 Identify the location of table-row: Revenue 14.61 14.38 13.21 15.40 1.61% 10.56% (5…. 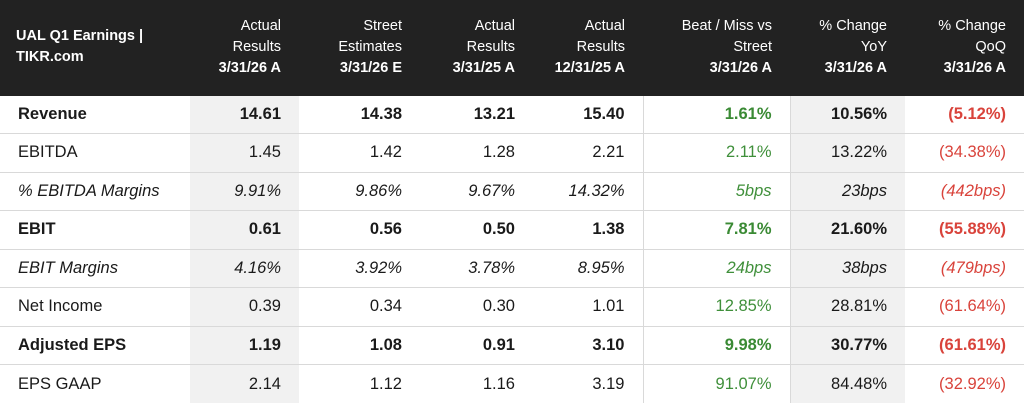
(512, 114).